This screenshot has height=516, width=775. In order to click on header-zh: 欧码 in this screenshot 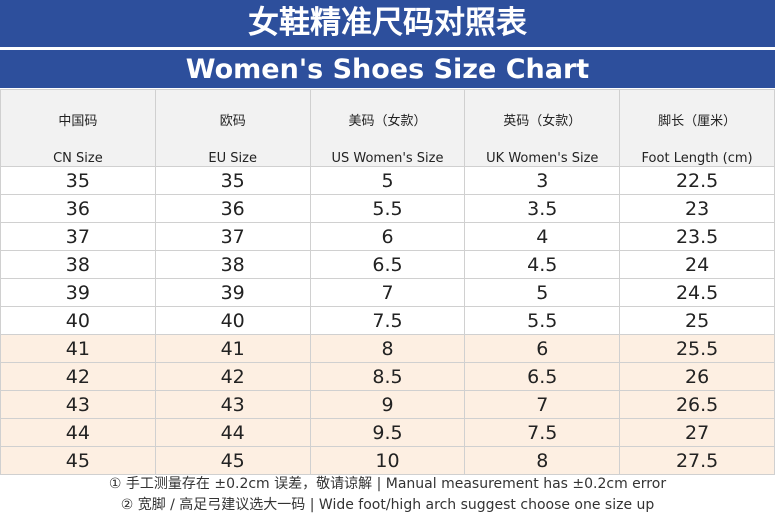, I will do `click(232, 121)`.